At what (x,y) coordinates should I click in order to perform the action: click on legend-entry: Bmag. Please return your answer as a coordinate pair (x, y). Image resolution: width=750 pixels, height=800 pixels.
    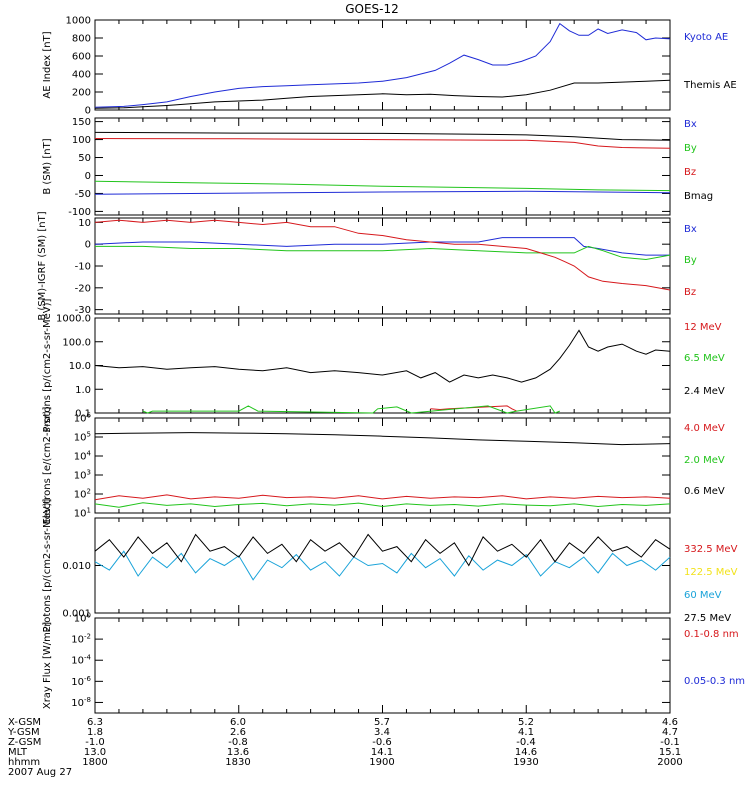
    Looking at the image, I should click on (698, 196).